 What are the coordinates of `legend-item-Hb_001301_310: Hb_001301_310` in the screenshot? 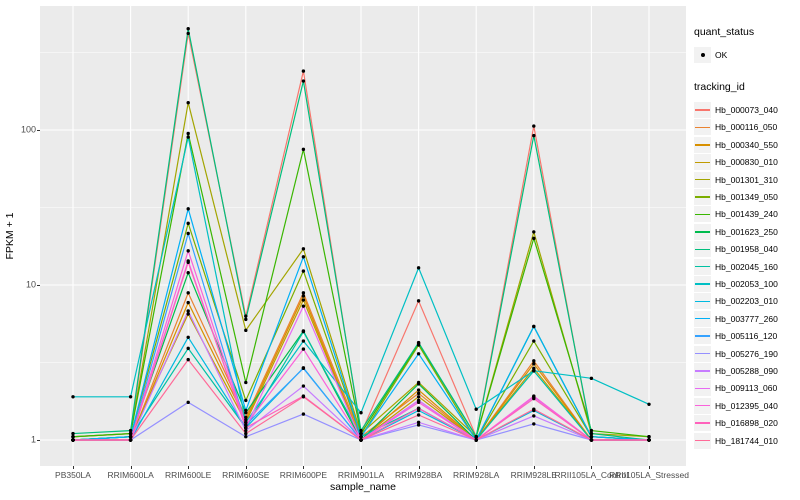 It's located at (746, 179).